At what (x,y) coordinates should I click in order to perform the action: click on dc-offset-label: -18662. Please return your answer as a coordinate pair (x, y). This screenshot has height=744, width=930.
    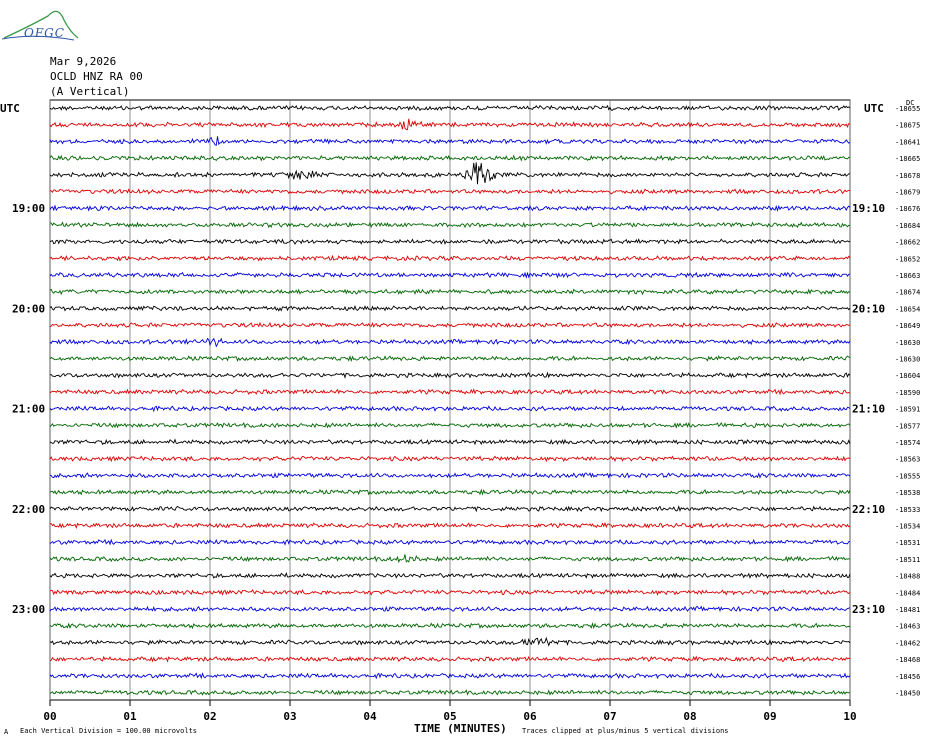
    Looking at the image, I should click on (907, 243).